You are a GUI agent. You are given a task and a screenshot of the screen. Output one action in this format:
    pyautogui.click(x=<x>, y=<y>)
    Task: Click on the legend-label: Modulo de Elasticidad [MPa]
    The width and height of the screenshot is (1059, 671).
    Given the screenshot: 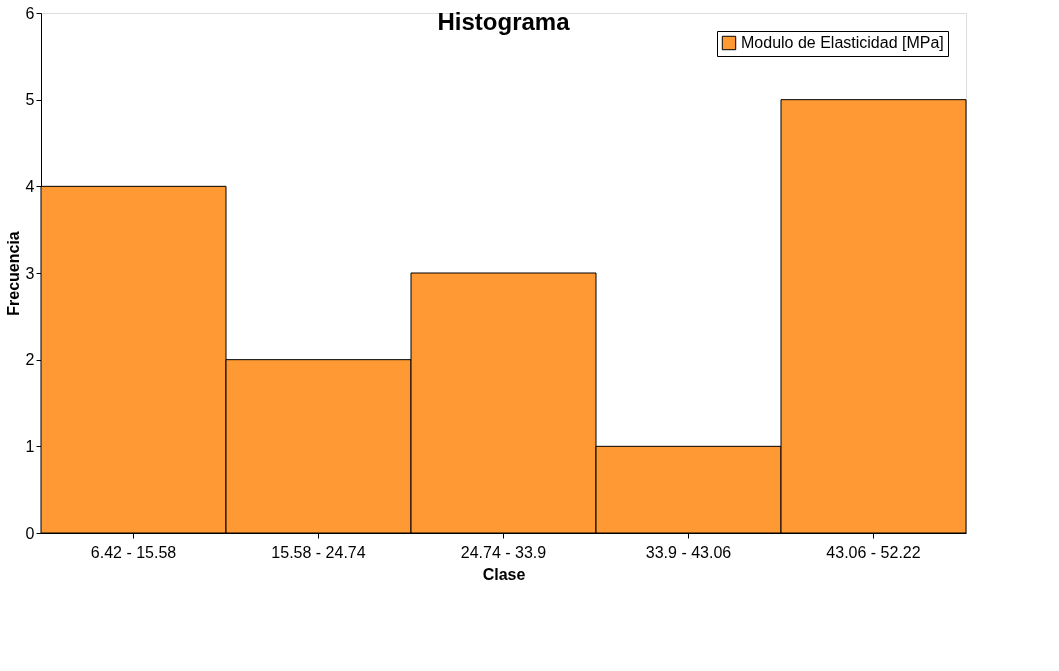 What is the action you would take?
    pyautogui.click(x=842, y=42)
    